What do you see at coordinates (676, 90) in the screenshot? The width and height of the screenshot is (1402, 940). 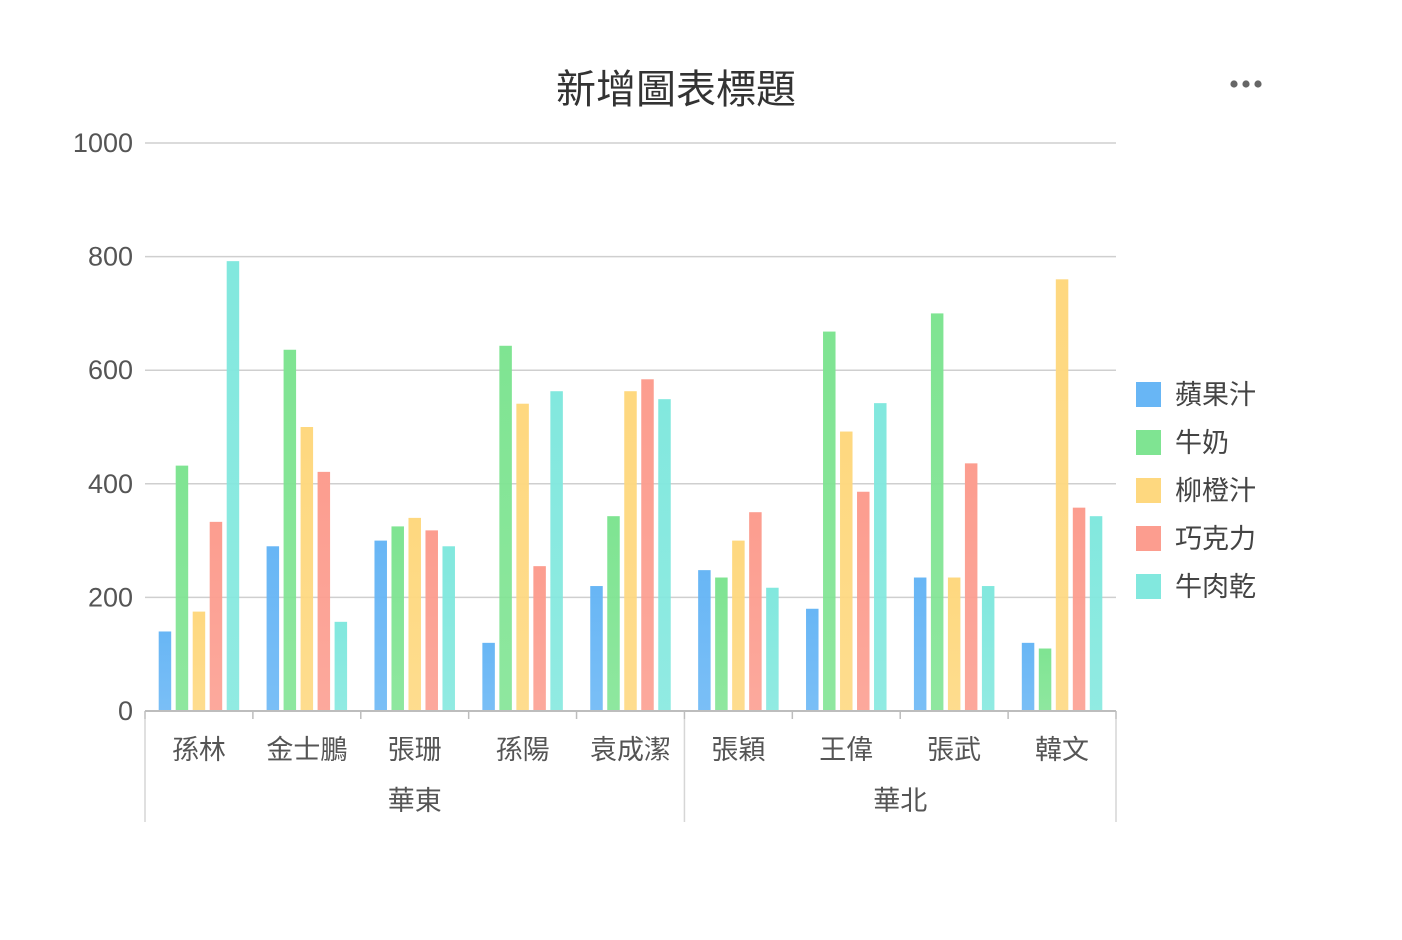 I see `chart-title: 新增圖表標題` at bounding box center [676, 90].